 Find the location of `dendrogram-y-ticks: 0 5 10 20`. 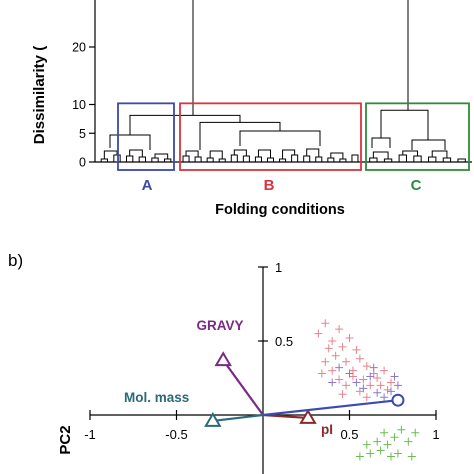

dendrogram-y-ticks: 0 5 10 20 is located at coordinates (83, 105).